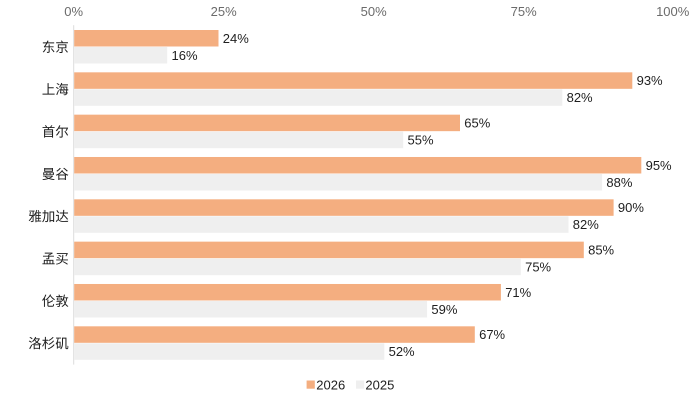 This screenshot has width=698, height=405. Describe the element at coordinates (631, 207) in the screenshot. I see `svg-text: 90%` at that location.